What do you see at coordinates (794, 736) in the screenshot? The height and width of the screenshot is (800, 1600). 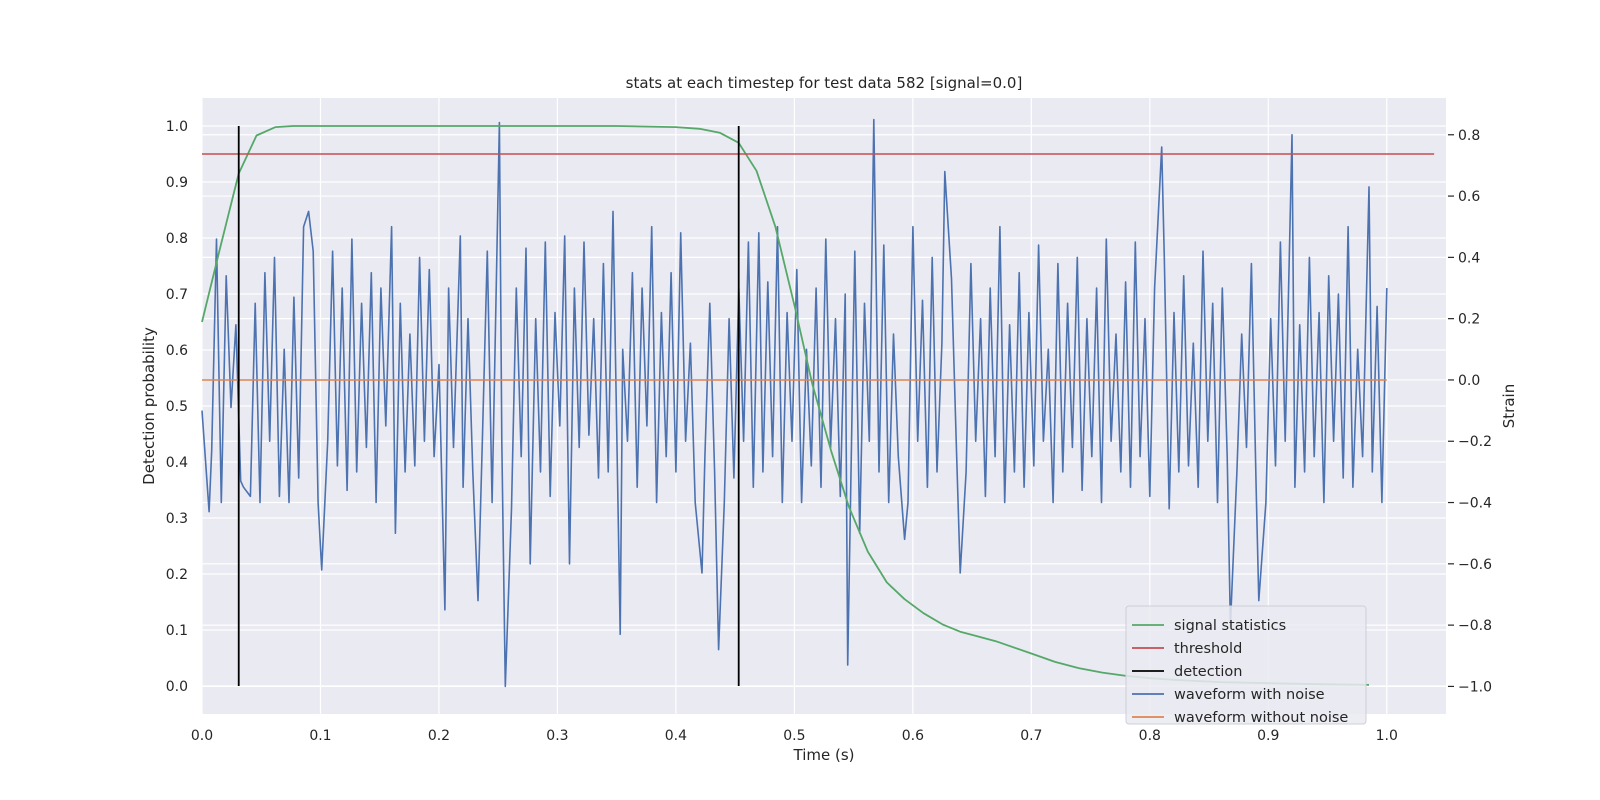 I see `x-tick-label: 0.5` at bounding box center [794, 736].